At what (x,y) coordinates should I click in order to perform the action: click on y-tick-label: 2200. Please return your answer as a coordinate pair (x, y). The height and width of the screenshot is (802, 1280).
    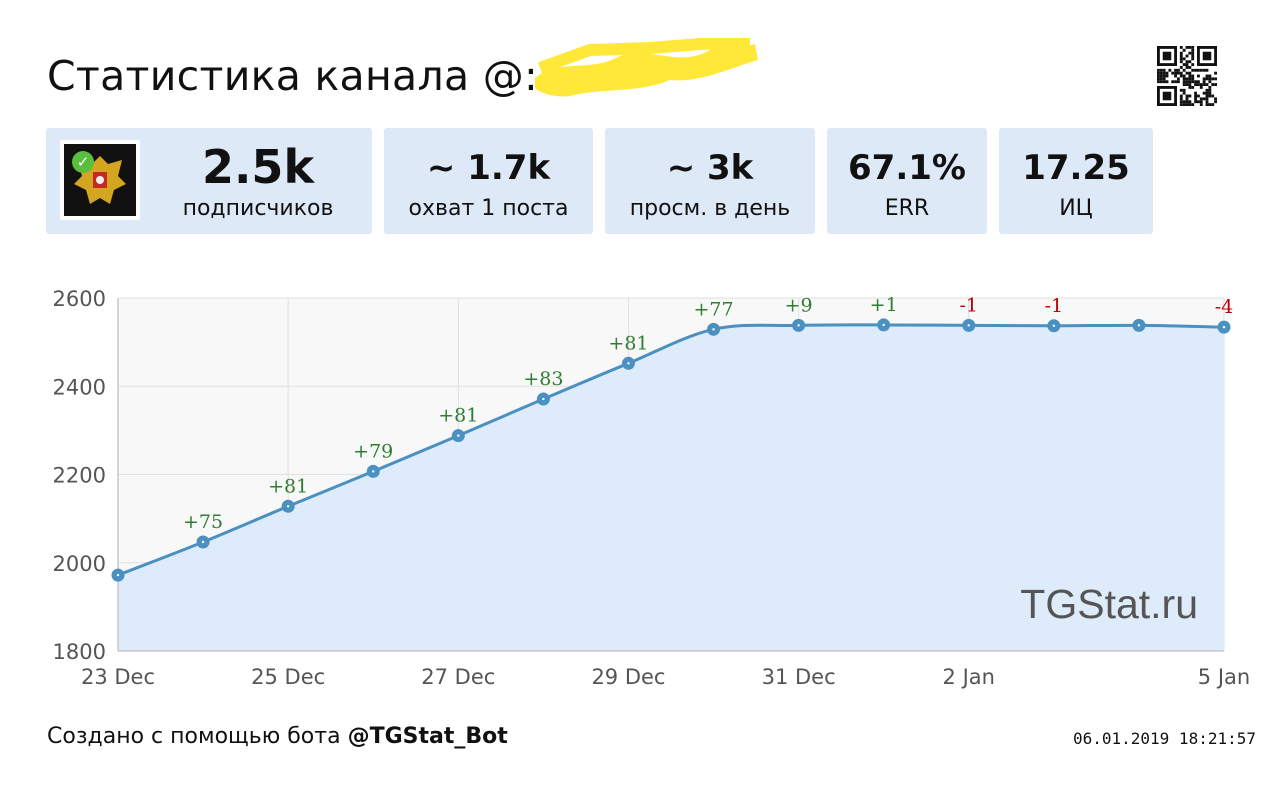
    Looking at the image, I should click on (79, 476).